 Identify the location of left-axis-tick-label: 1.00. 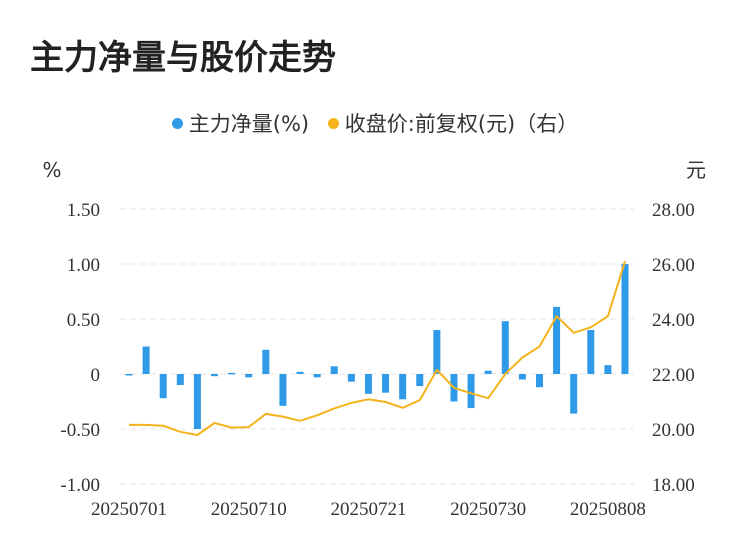
(83, 265).